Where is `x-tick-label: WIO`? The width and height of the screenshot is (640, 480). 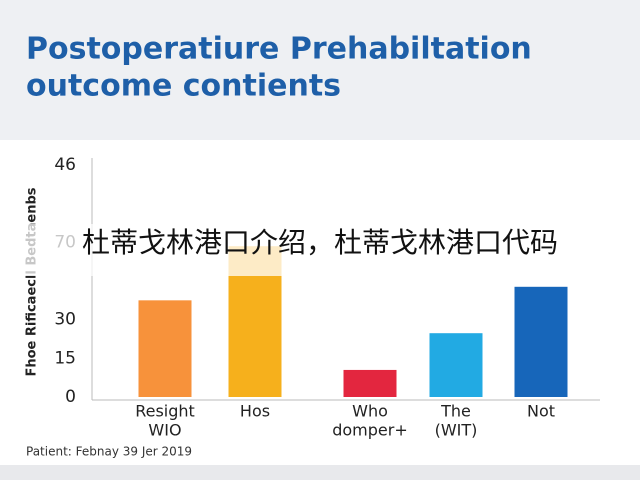
x-tick-label: WIO is located at coordinates (164, 430).